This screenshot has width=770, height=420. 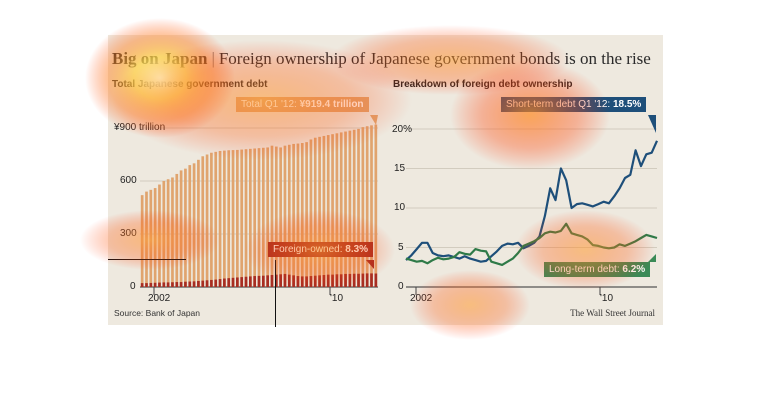 What do you see at coordinates (140, 127) in the screenshot?
I see `left-ytick-label-900: ¥900 trillion` at bounding box center [140, 127].